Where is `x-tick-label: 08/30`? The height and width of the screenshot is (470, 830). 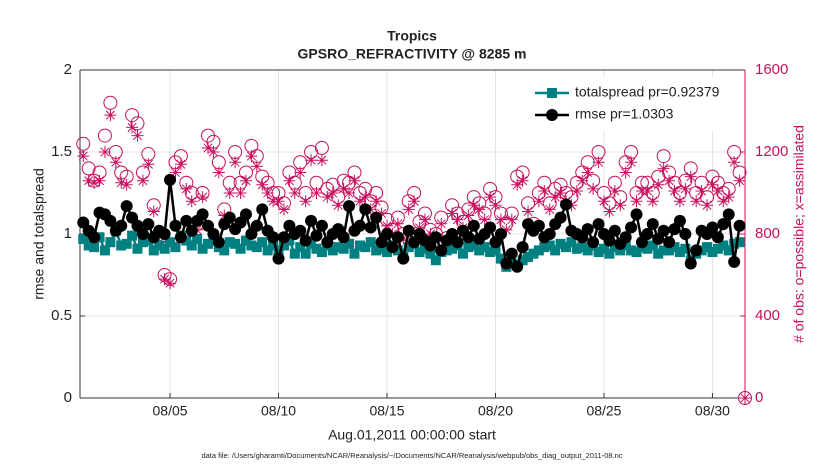
x-tick-label: 08/30 is located at coordinates (712, 411).